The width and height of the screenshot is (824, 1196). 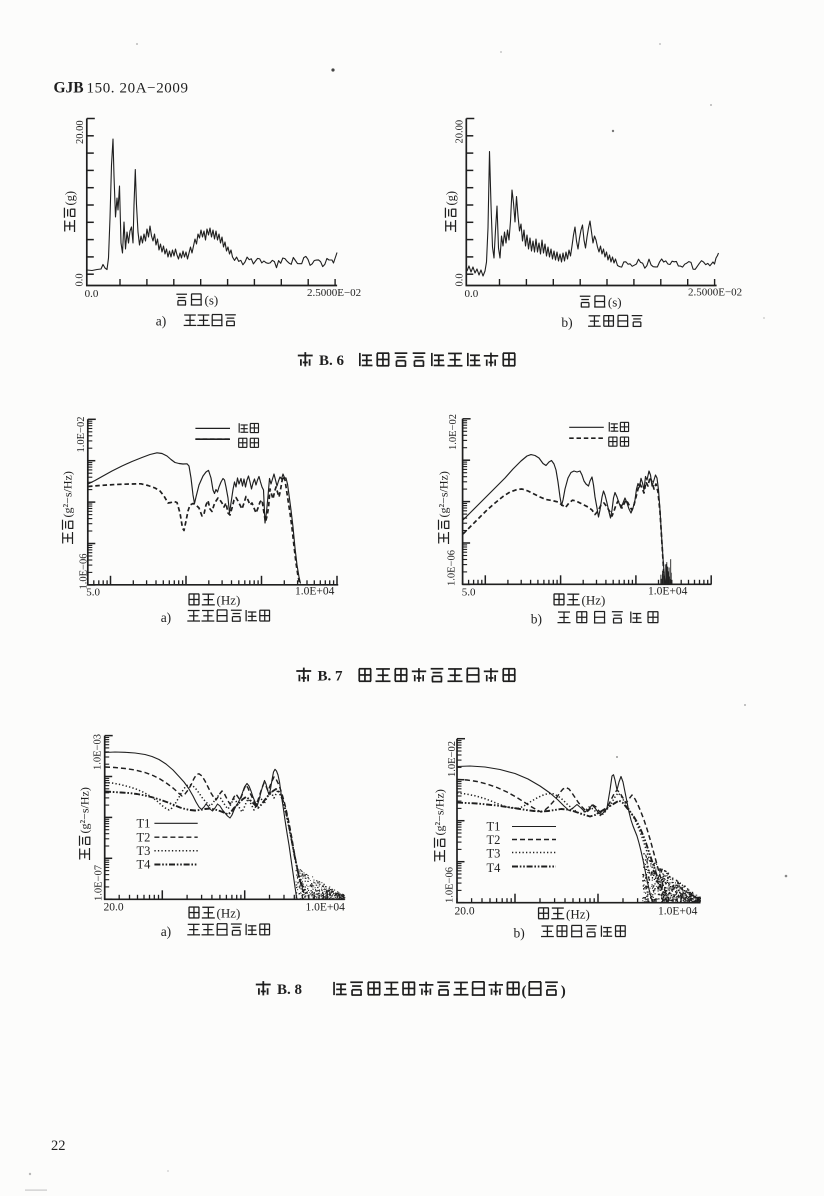 What do you see at coordinates (289, 990) in the screenshot?
I see `svg-text: B. 8` at bounding box center [289, 990].